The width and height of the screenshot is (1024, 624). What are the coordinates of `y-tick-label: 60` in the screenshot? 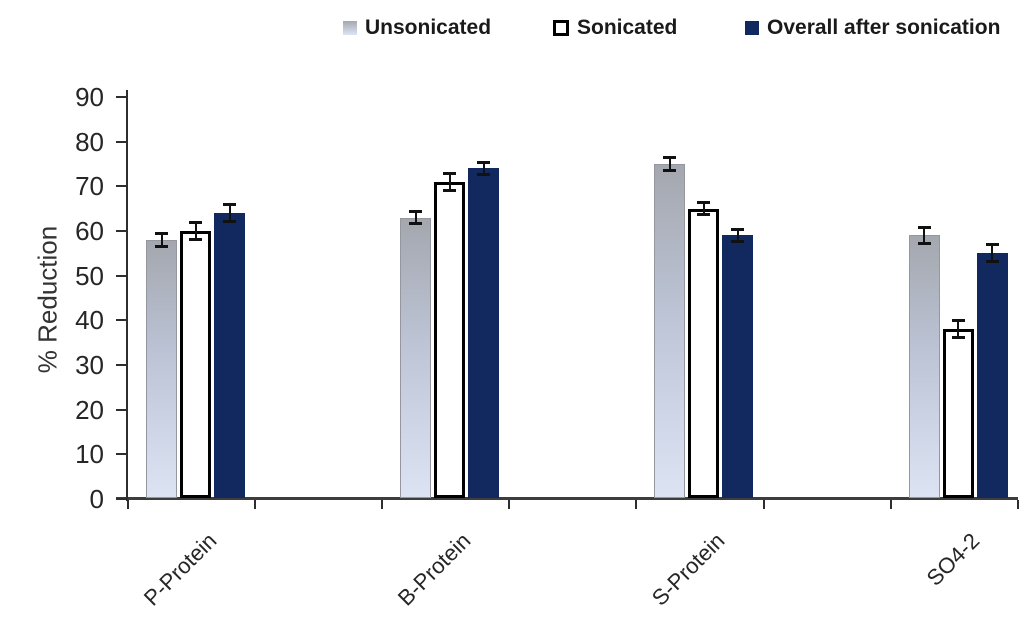 It's located at (89, 231).